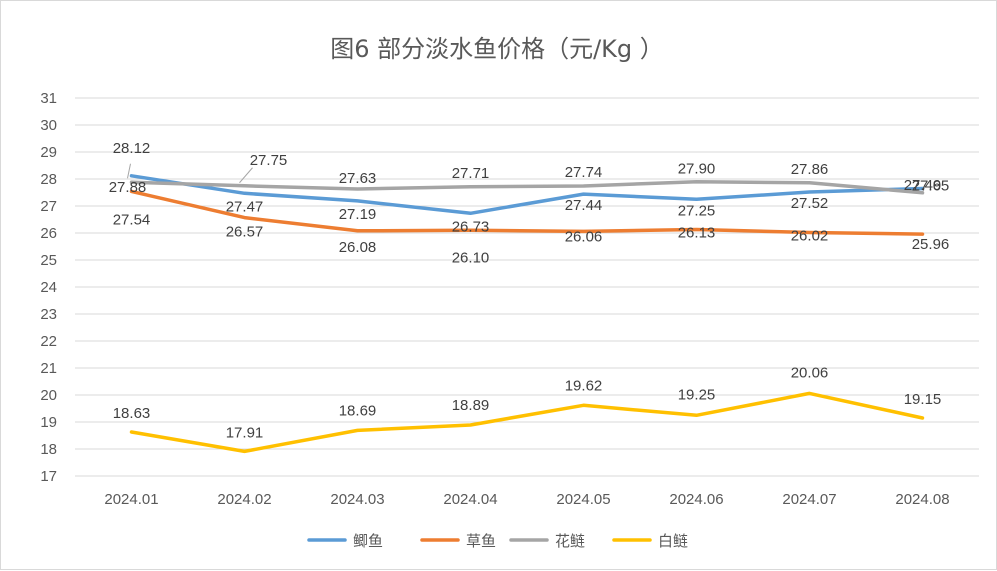 This screenshot has height=571, width=997. Describe the element at coordinates (48, 314) in the screenshot. I see `y-tick-label: 23` at that location.